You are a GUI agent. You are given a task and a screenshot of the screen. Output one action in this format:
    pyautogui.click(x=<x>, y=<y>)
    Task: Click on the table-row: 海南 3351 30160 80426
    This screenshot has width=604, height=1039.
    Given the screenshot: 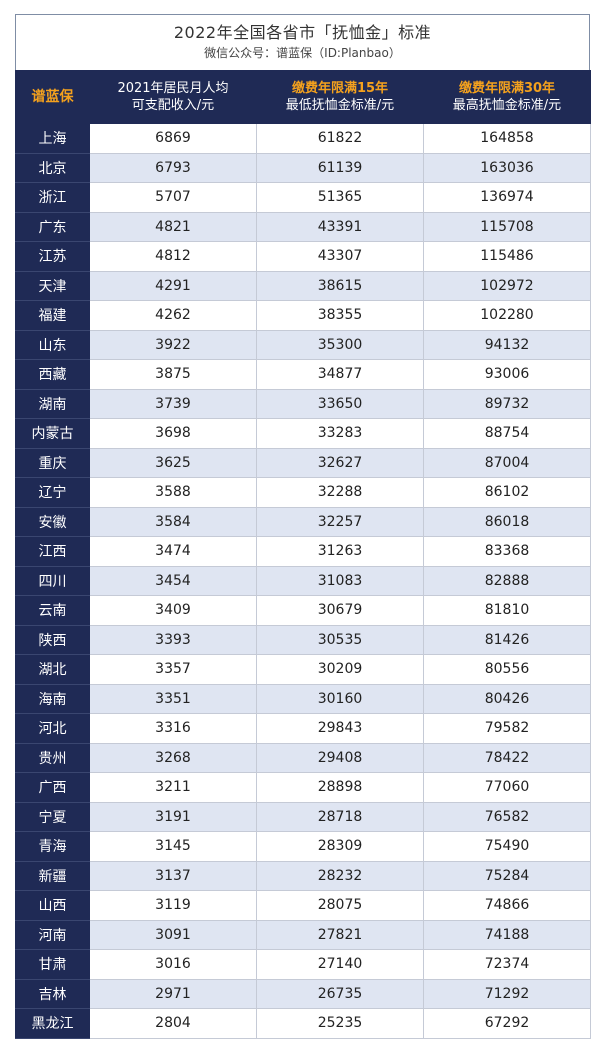 What is the action you would take?
    pyautogui.click(x=303, y=698)
    